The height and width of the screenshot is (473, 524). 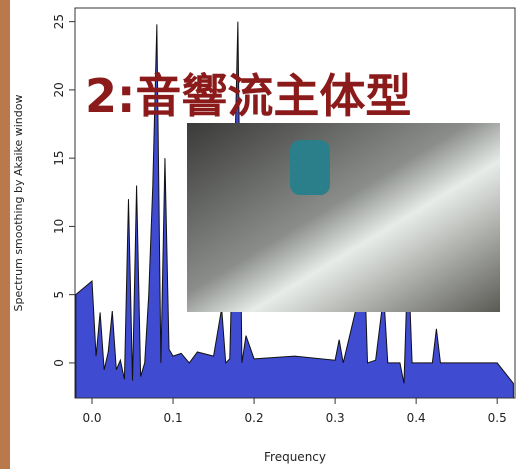 I want to click on x-axis-label: Frequency, so click(x=295, y=457).